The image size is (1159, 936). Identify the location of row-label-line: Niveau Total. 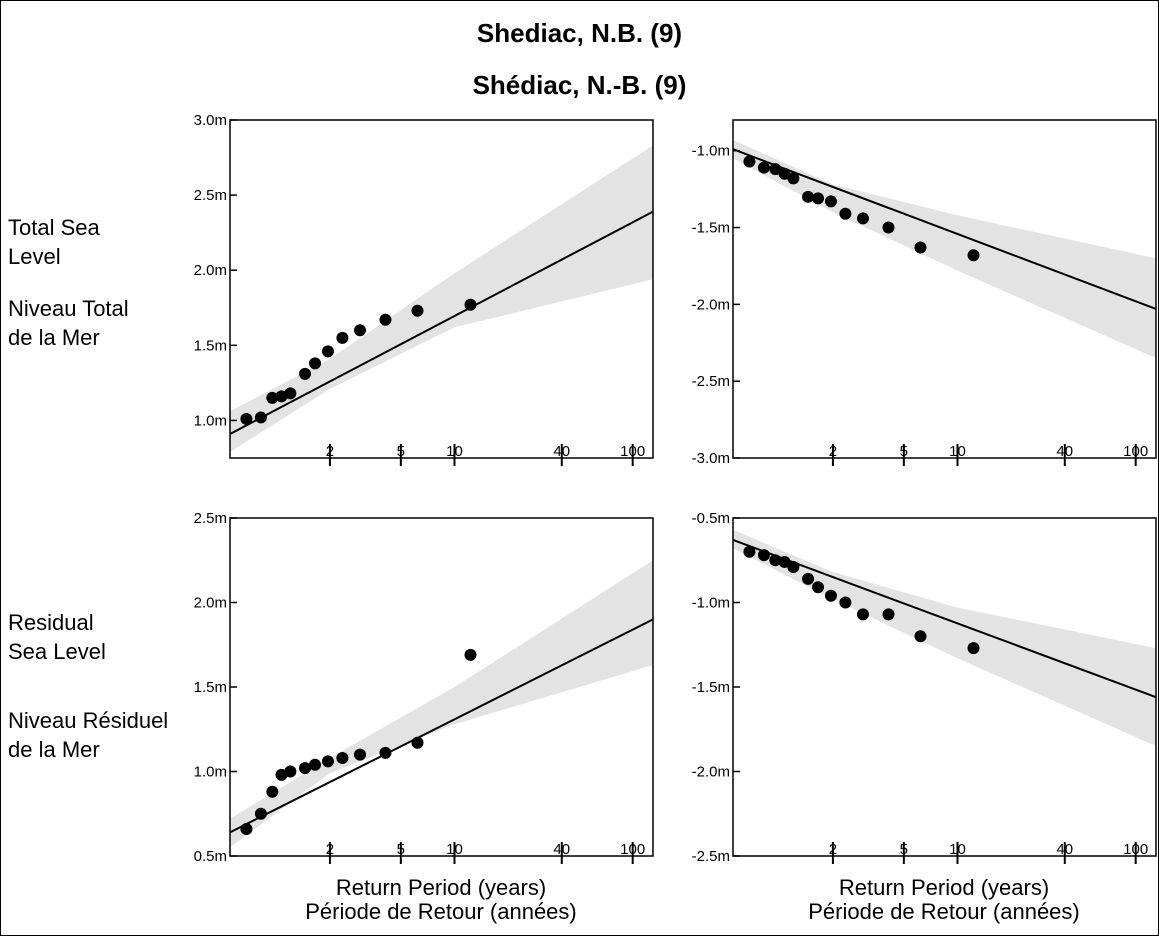
(68, 308).